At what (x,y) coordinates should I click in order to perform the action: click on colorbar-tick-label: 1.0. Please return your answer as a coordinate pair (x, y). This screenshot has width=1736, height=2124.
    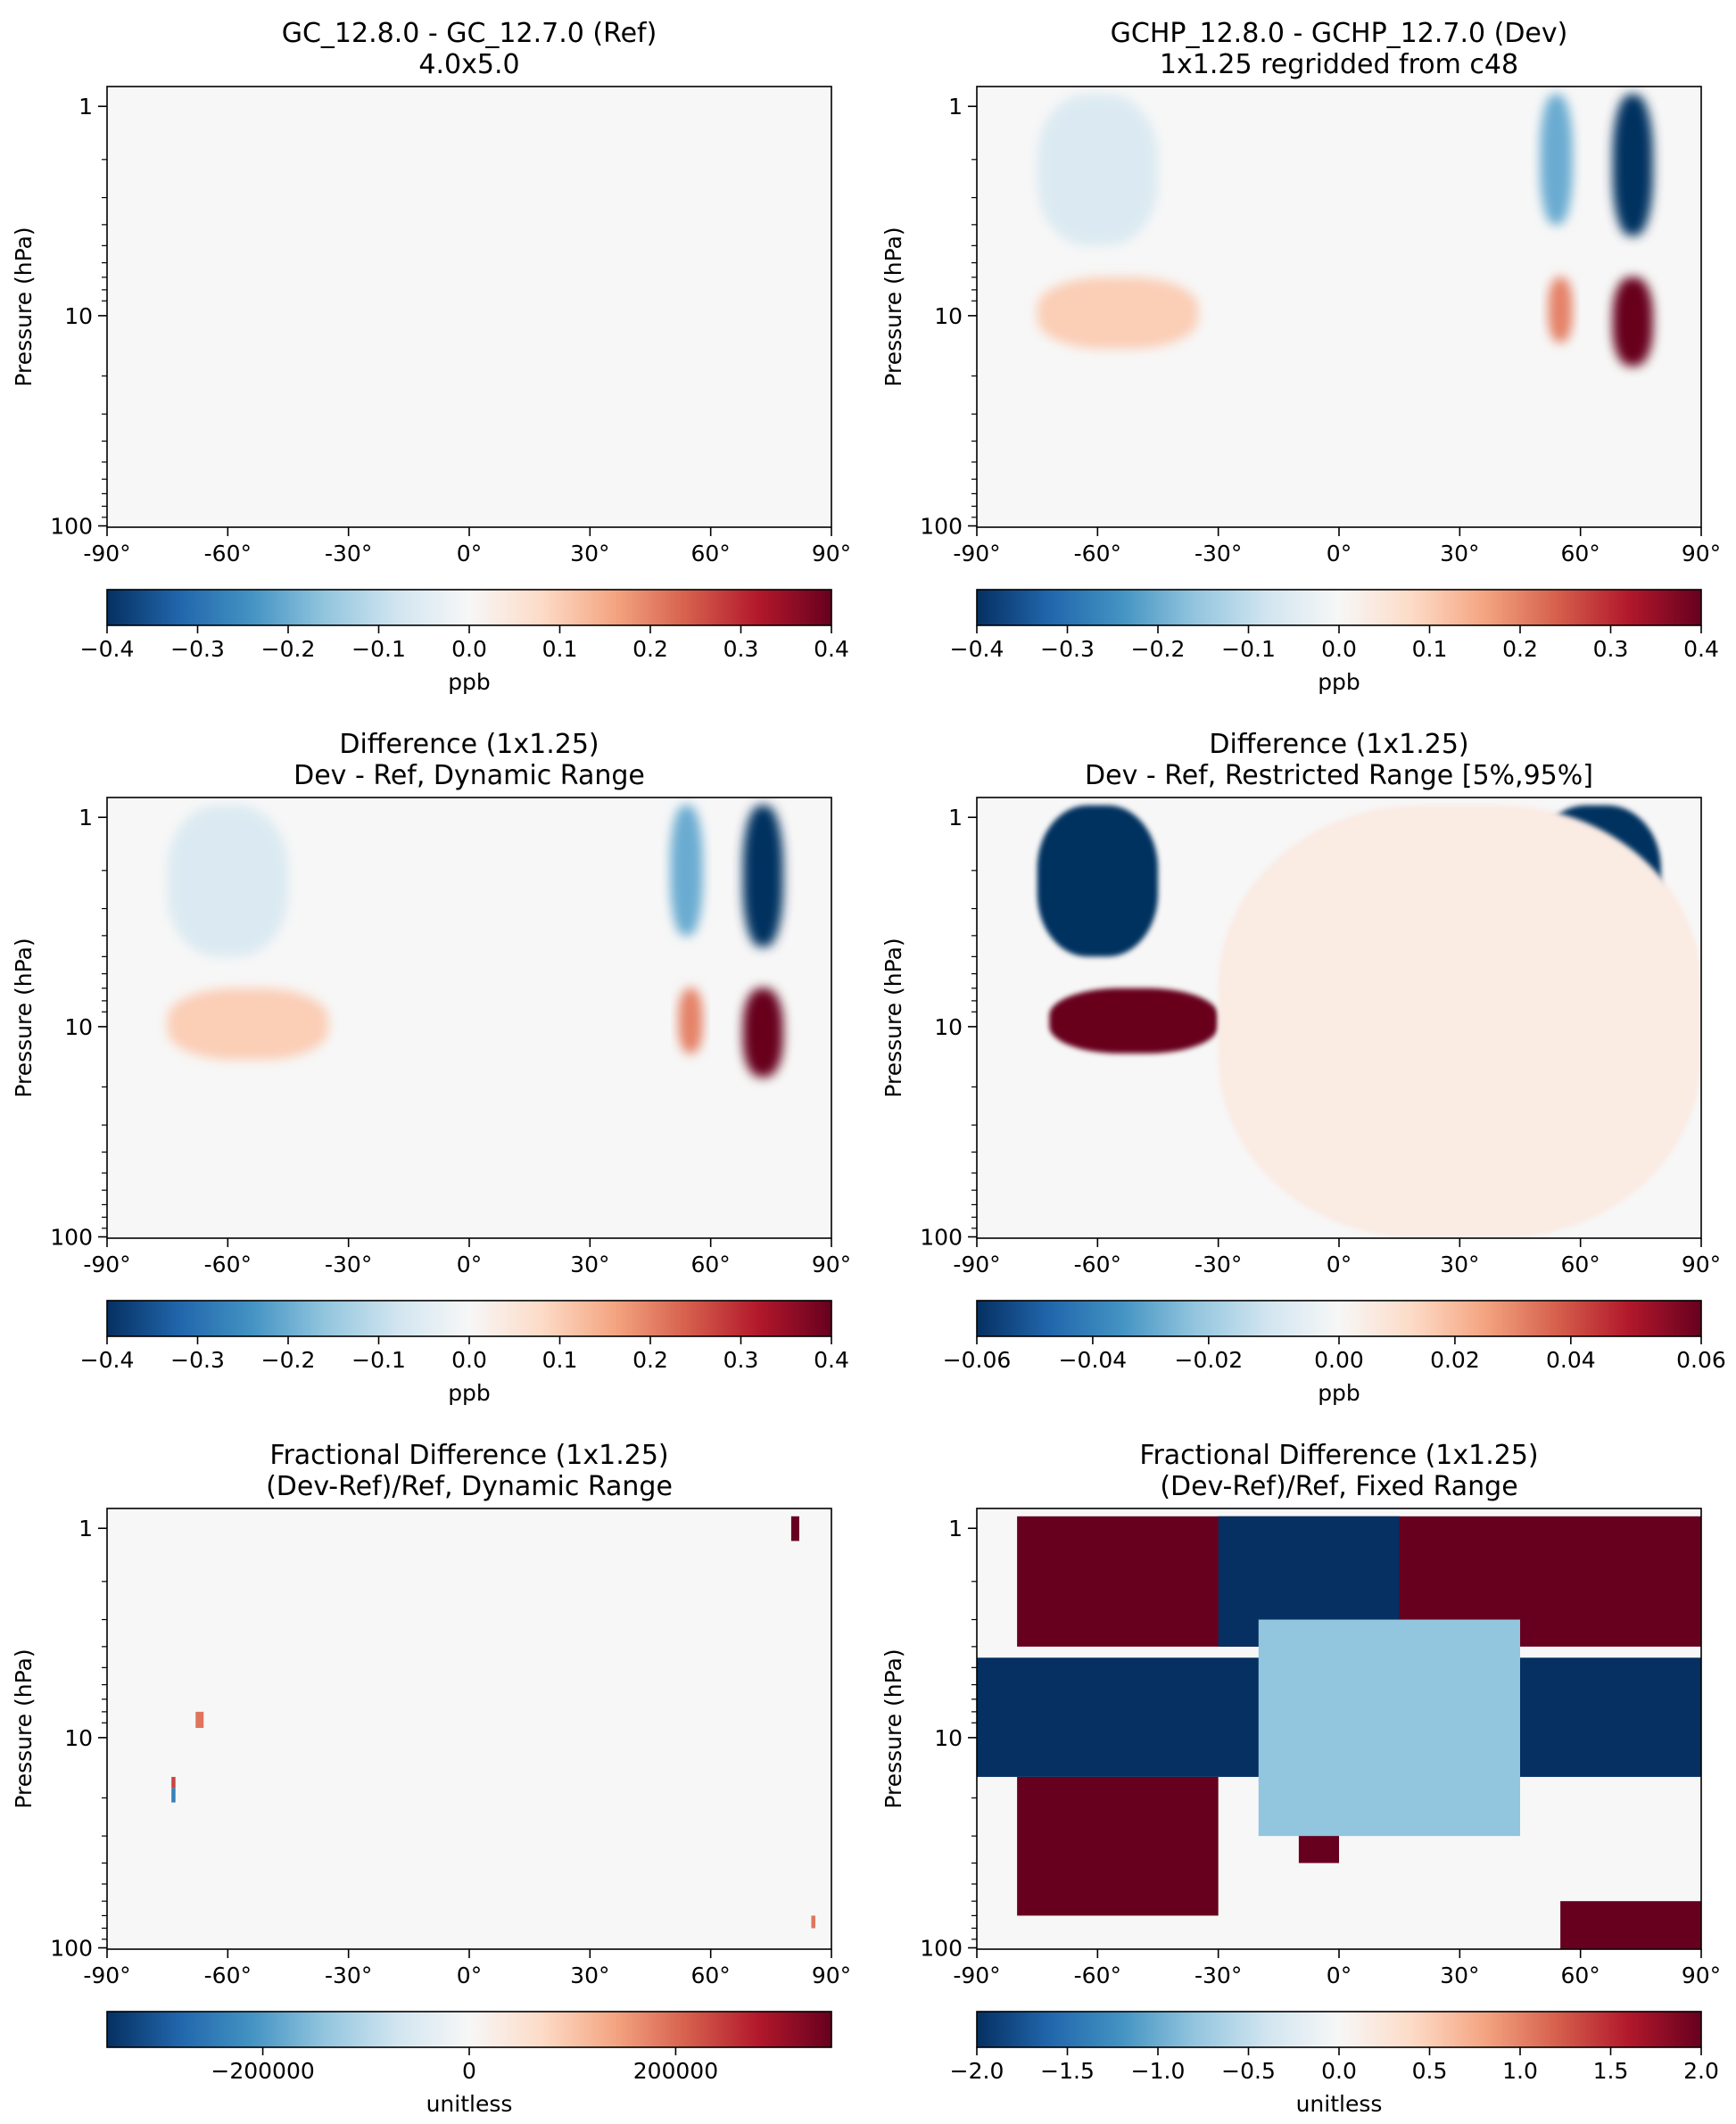
    Looking at the image, I should click on (1520, 2071).